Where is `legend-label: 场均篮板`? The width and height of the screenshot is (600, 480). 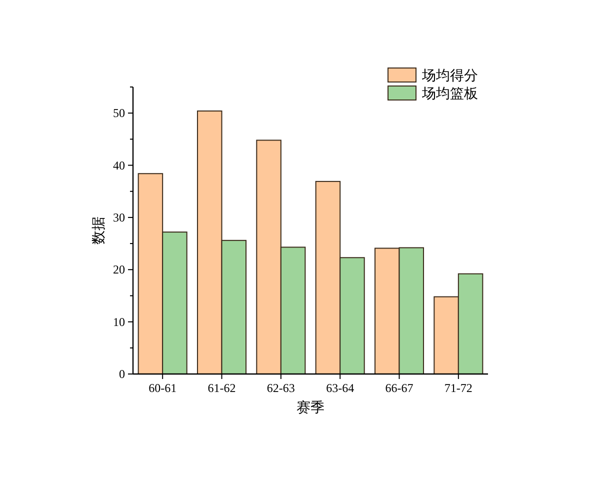 legend-label: 场均篮板 is located at coordinates (449, 94).